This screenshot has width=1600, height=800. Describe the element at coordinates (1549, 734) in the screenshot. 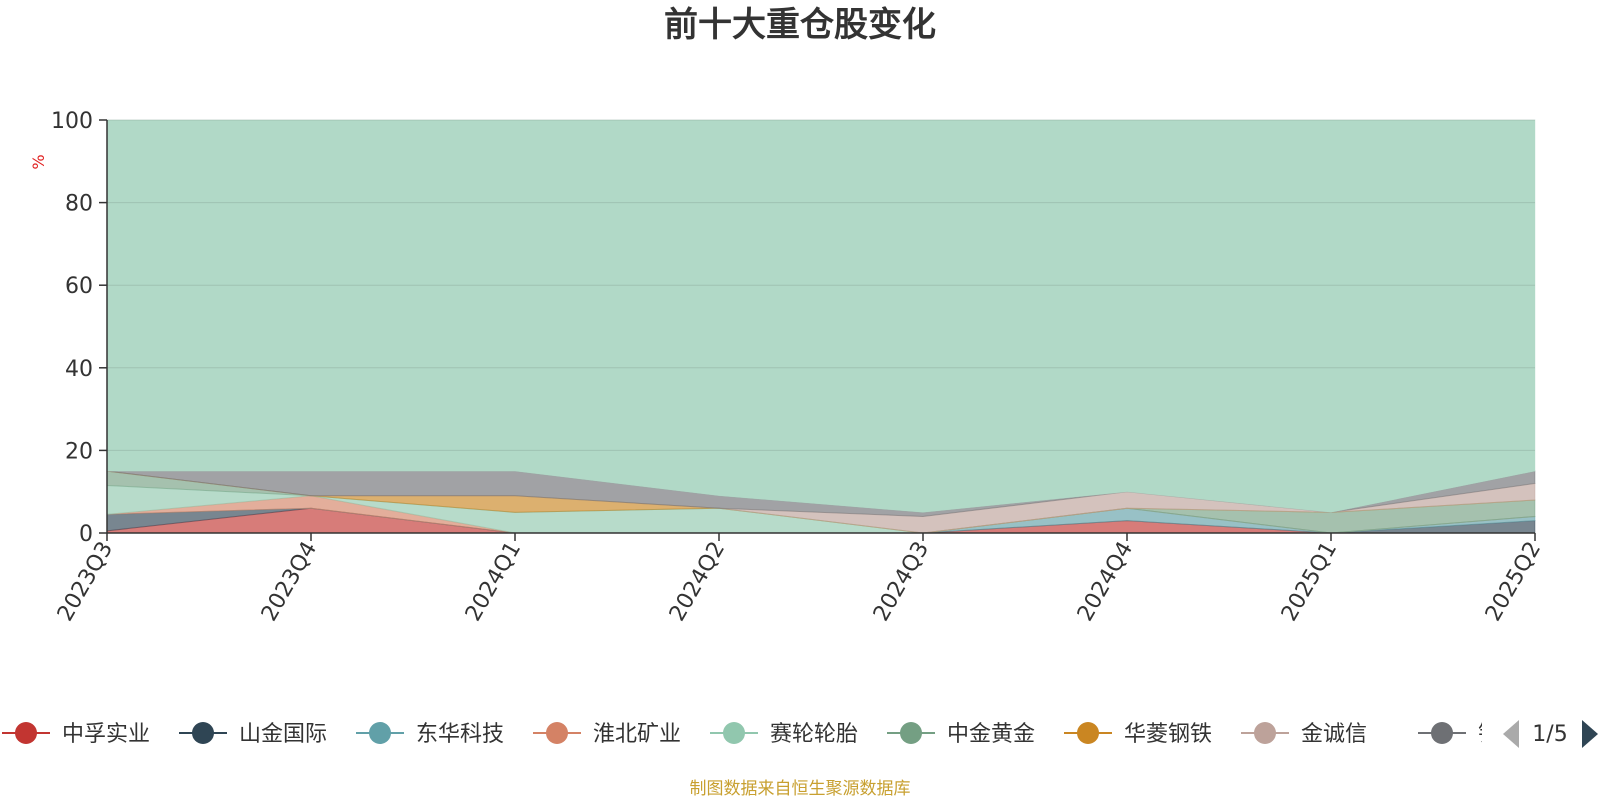

I see `legend-page-indicator: 1/5` at that location.